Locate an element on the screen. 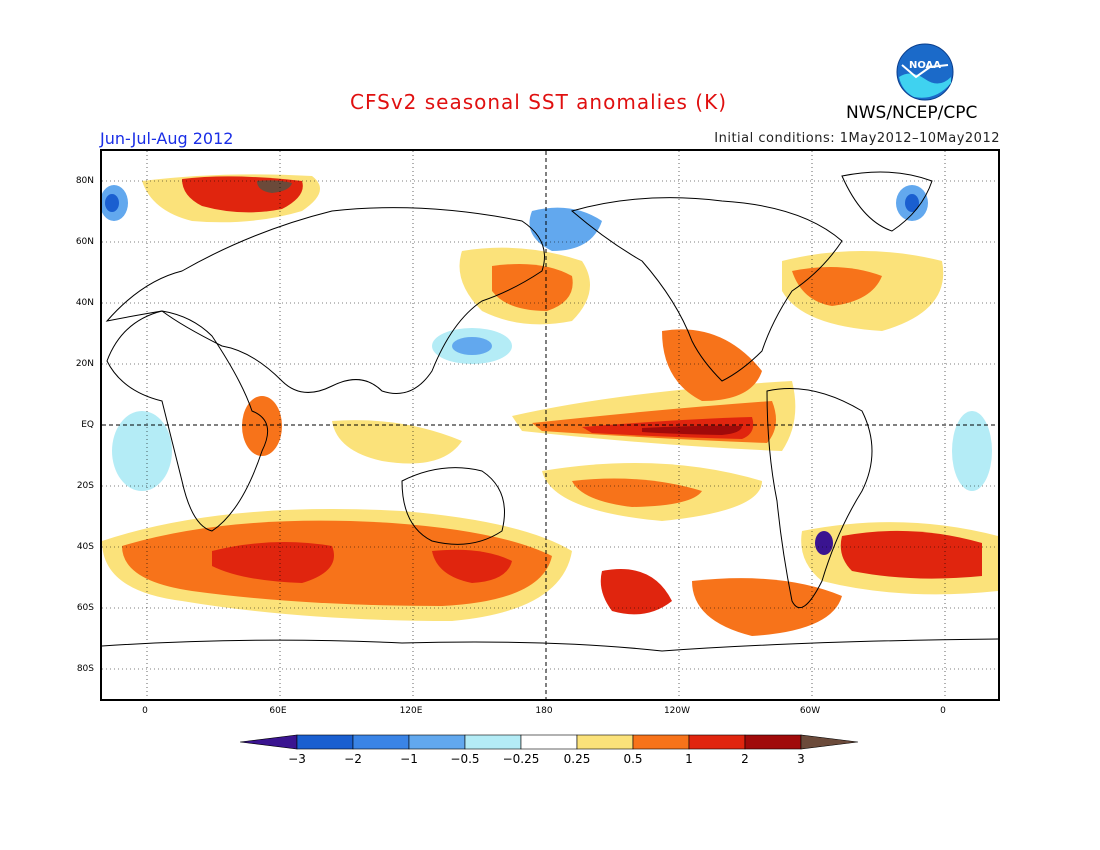 The image size is (1100, 850). anomaly-cold-west-atlantic is located at coordinates (972, 451).